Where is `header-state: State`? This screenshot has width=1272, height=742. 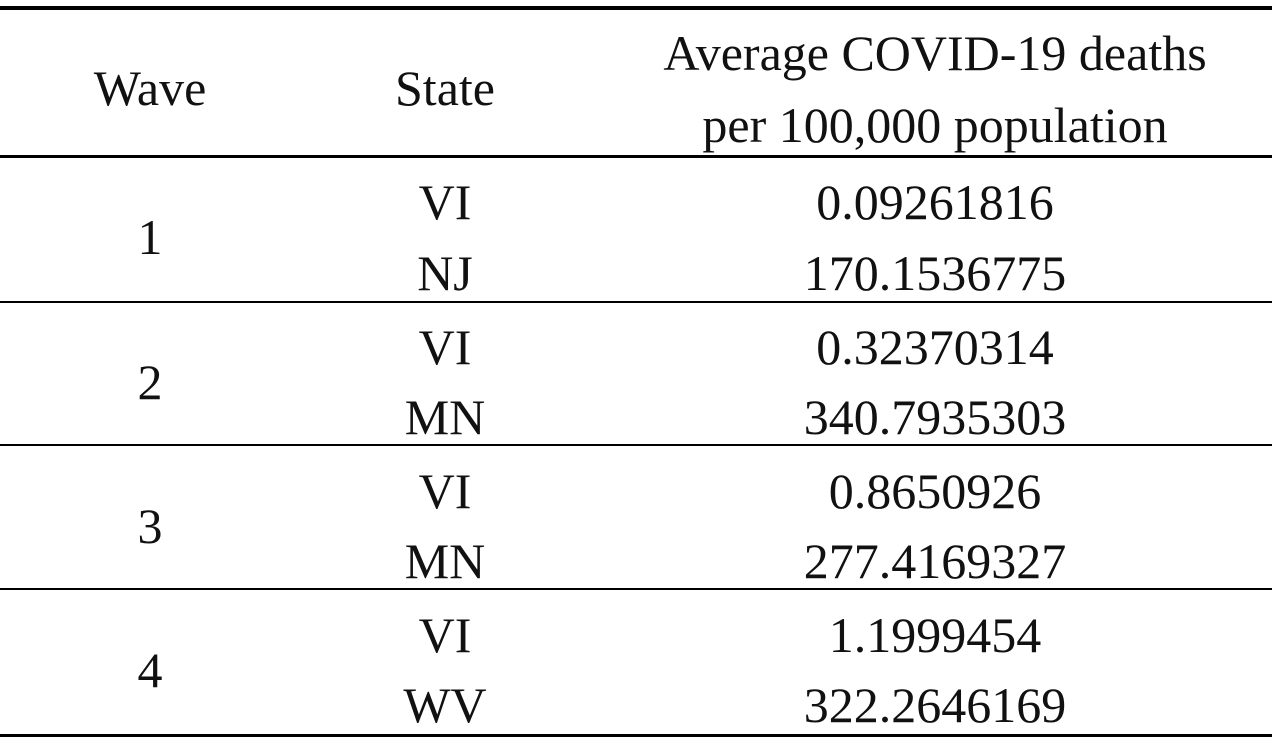
header-state: State is located at coordinates (445, 88).